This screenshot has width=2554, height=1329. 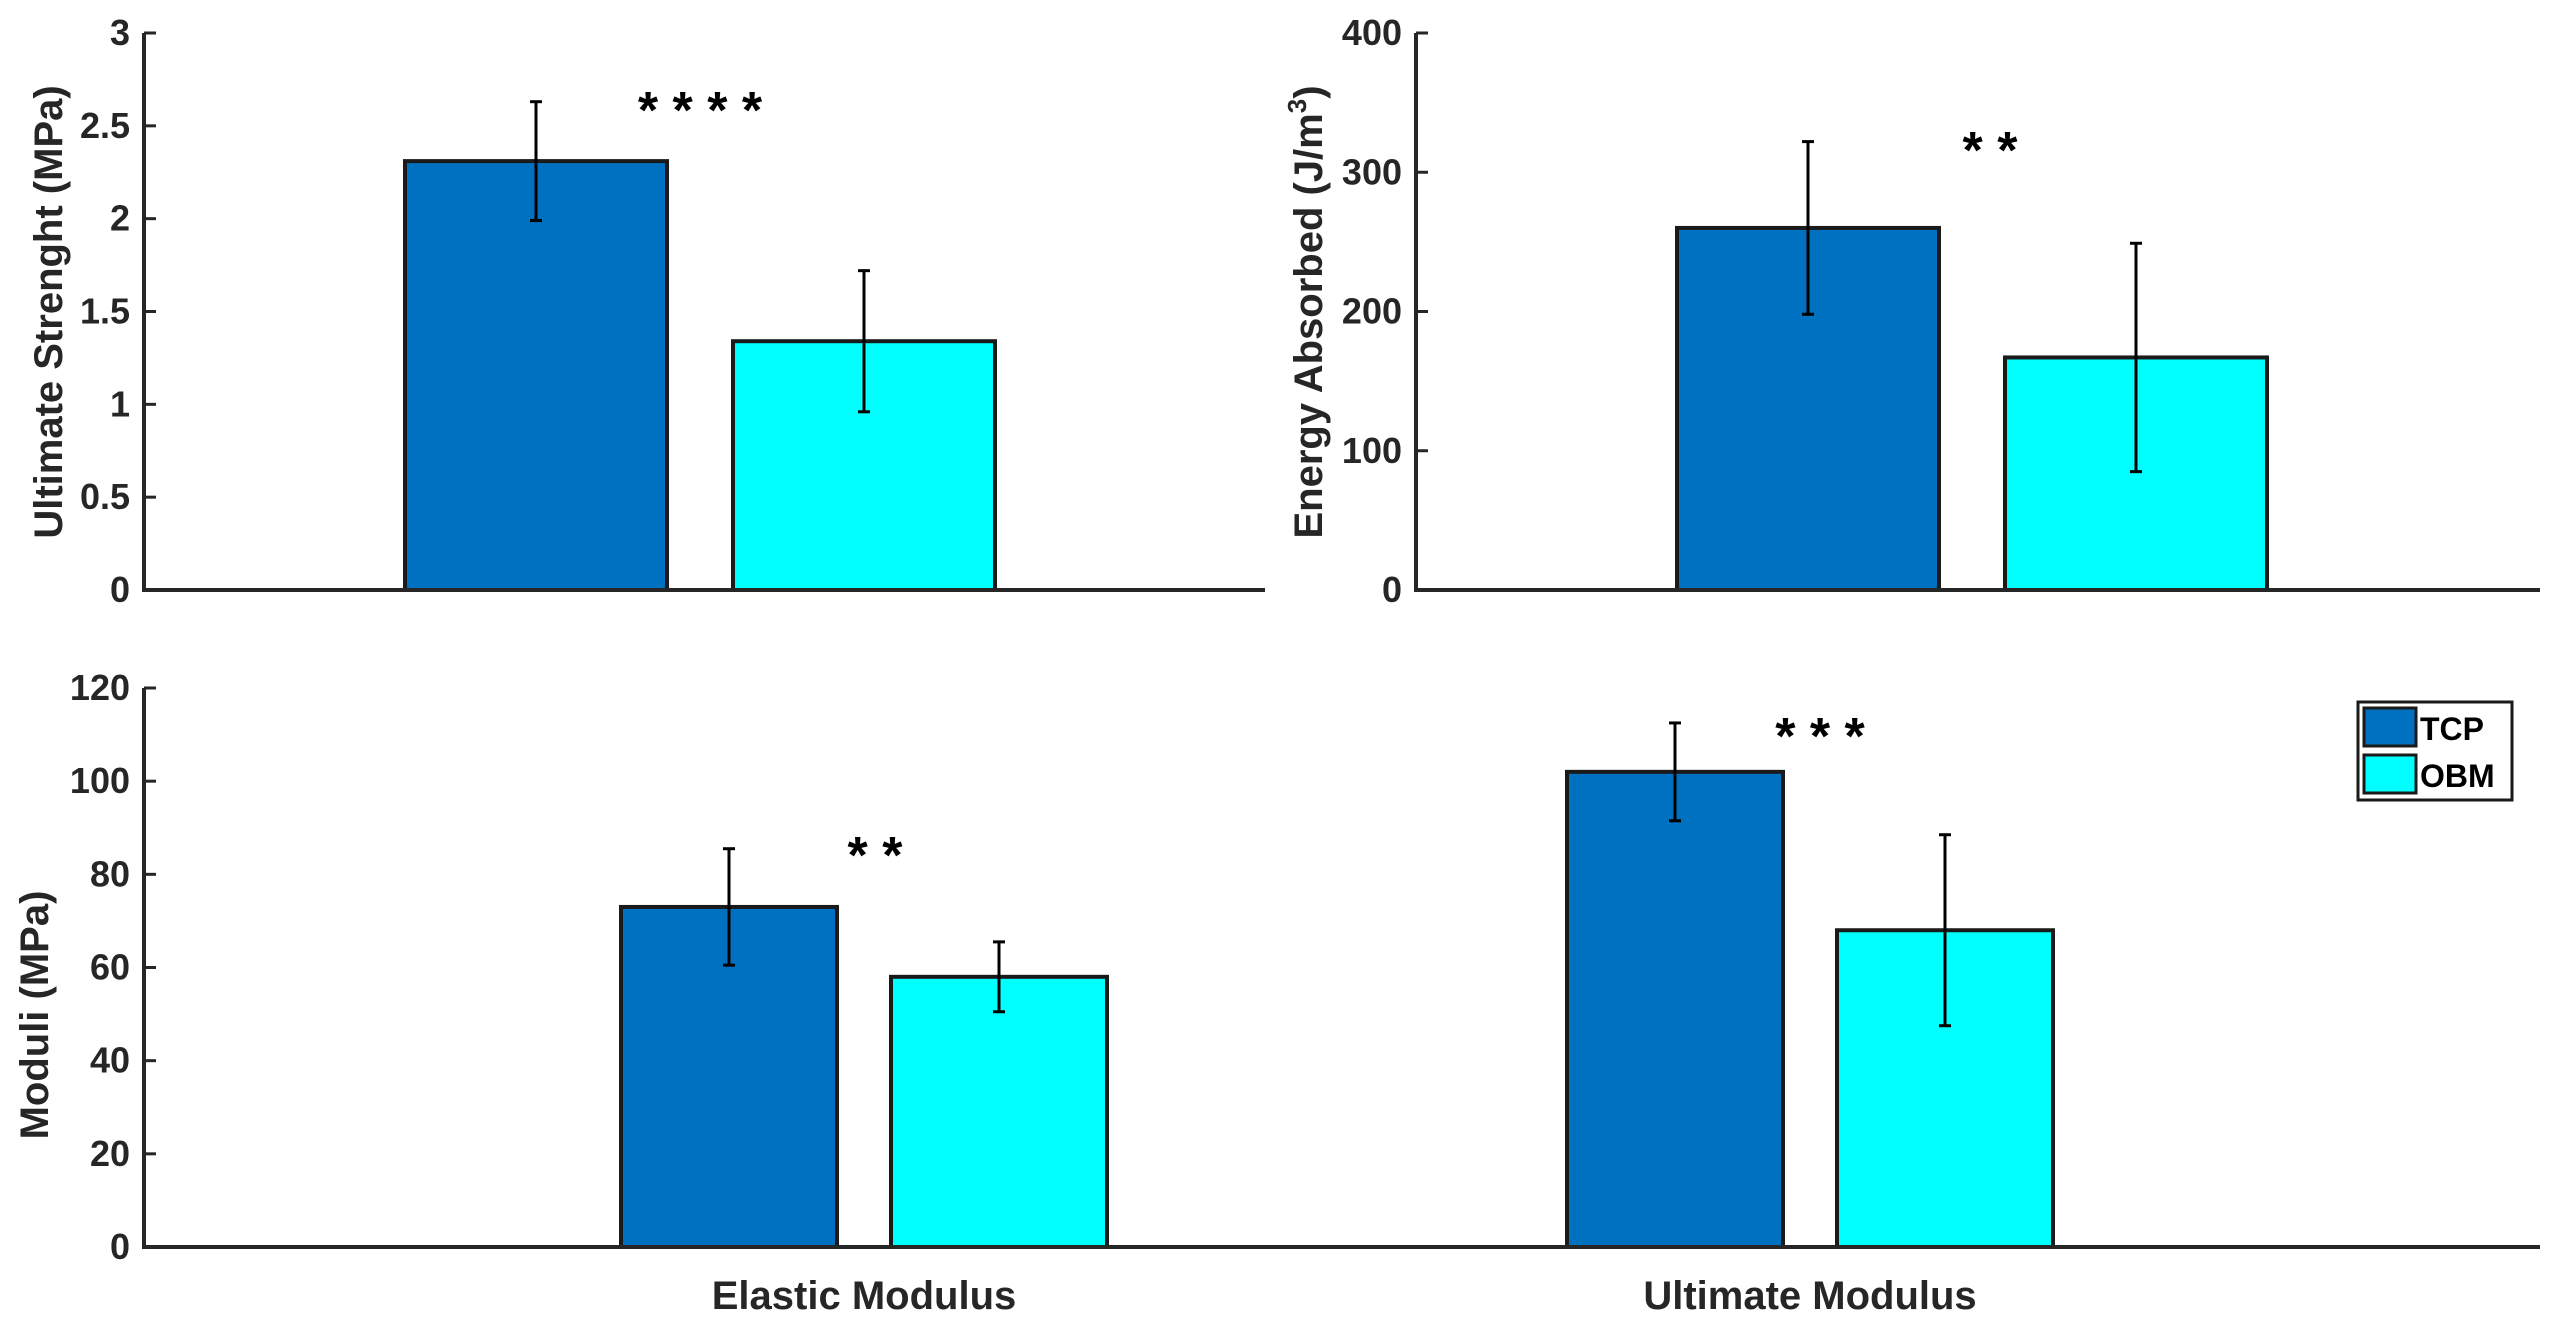 What do you see at coordinates (2390, 727) in the screenshot?
I see `legend-swatch-tcp` at bounding box center [2390, 727].